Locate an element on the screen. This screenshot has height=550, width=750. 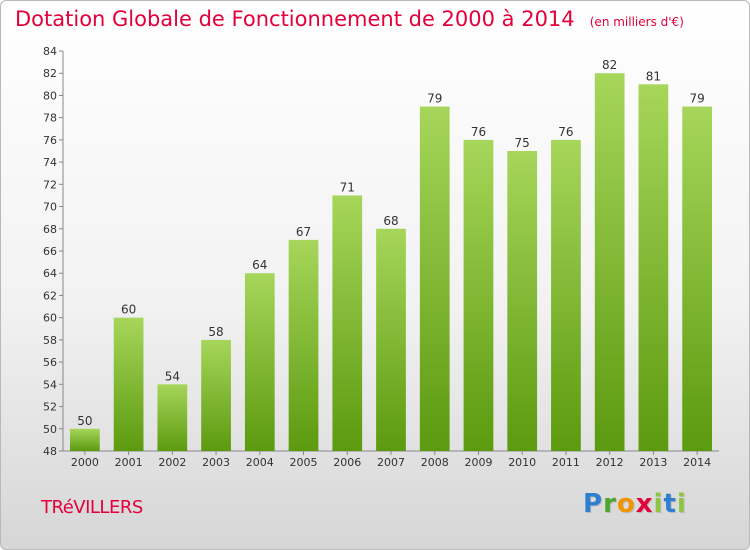
y-tick-label: 56 is located at coordinates (50, 362).